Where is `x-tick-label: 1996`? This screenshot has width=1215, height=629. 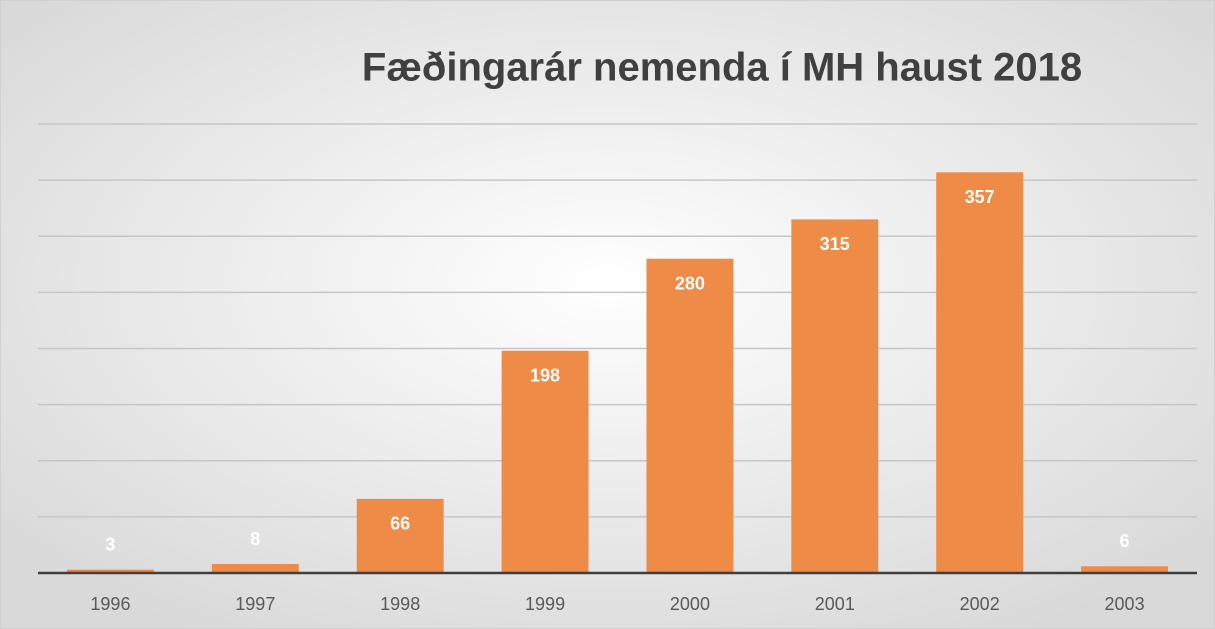
x-tick-label: 1996 is located at coordinates (110, 604).